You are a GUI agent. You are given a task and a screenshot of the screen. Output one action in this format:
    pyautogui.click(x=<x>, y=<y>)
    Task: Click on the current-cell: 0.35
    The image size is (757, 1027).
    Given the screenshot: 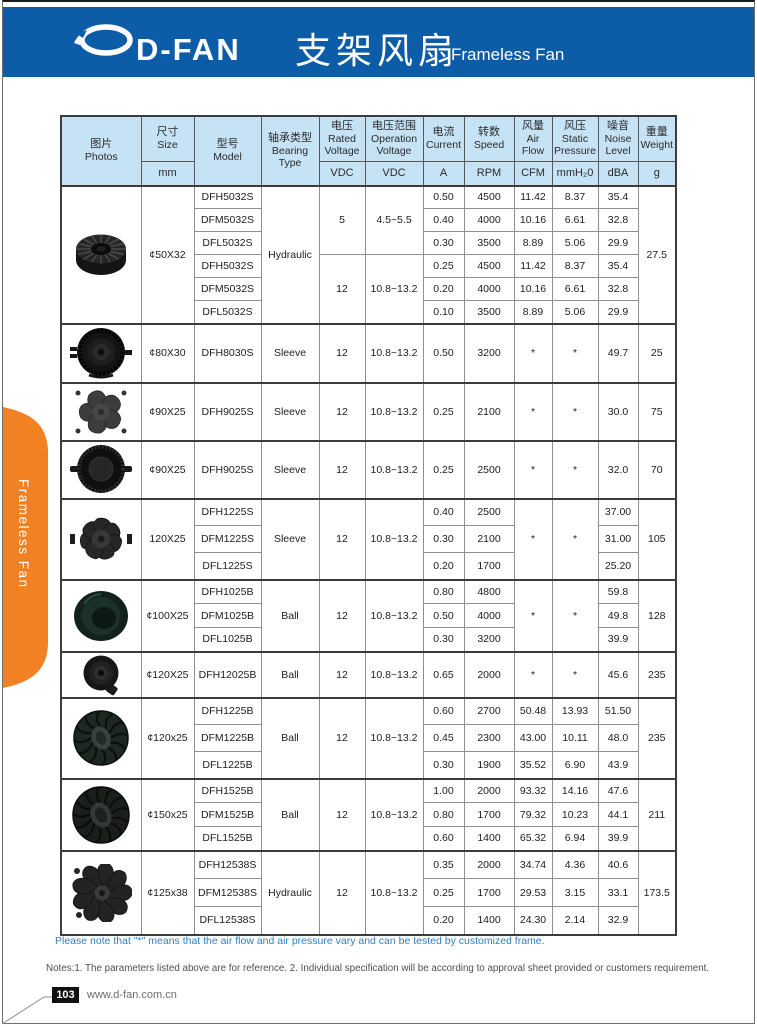 What is the action you would take?
    pyautogui.click(x=443, y=864)
    